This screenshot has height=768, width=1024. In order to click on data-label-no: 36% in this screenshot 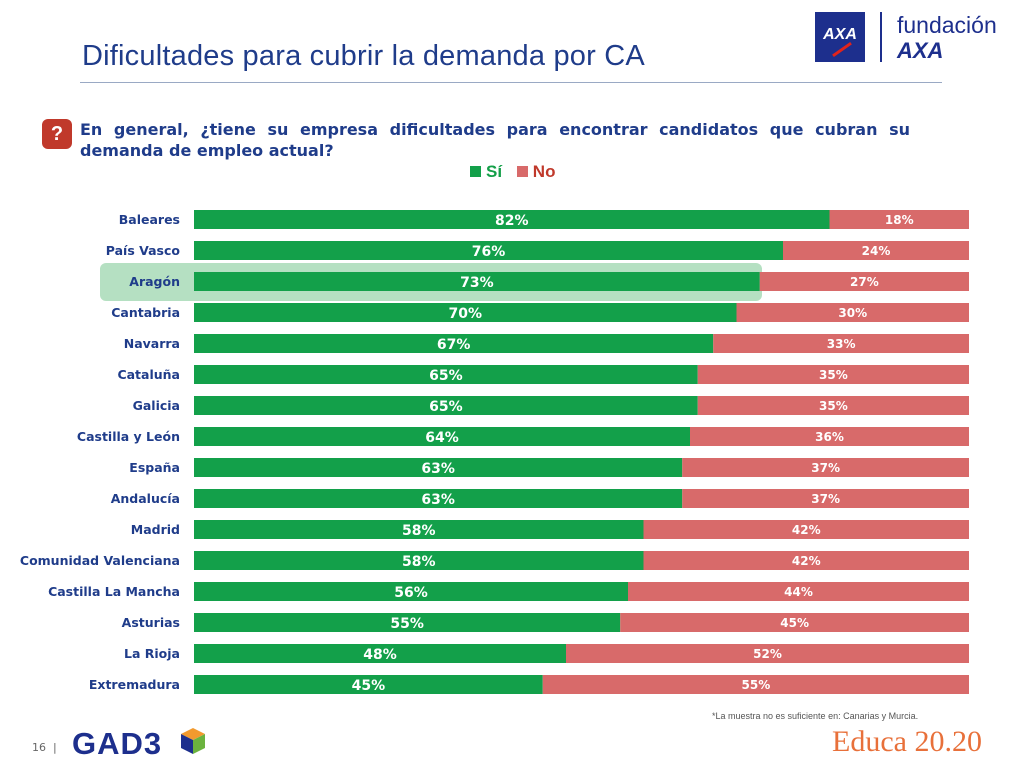, I will do `click(829, 437)`.